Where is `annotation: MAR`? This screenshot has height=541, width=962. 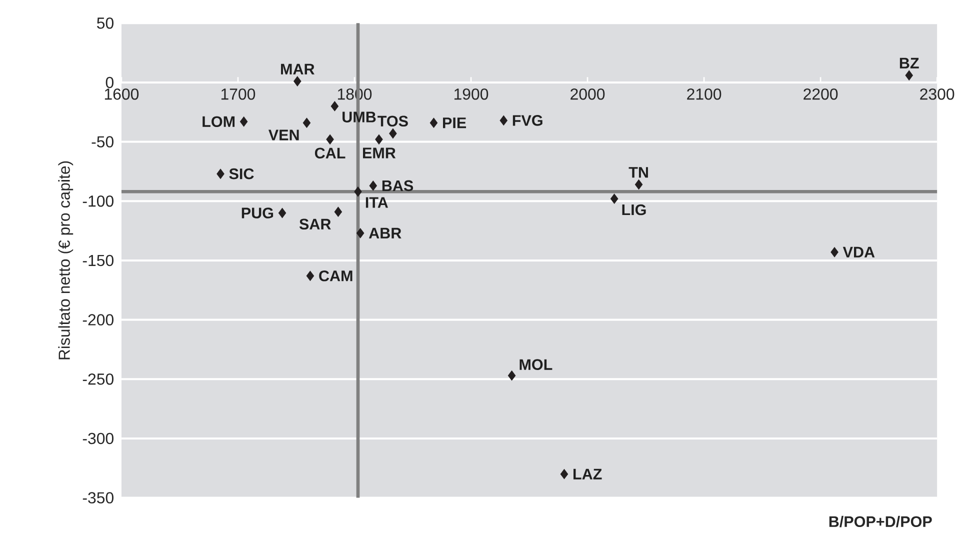
annotation: MAR is located at coordinates (297, 69).